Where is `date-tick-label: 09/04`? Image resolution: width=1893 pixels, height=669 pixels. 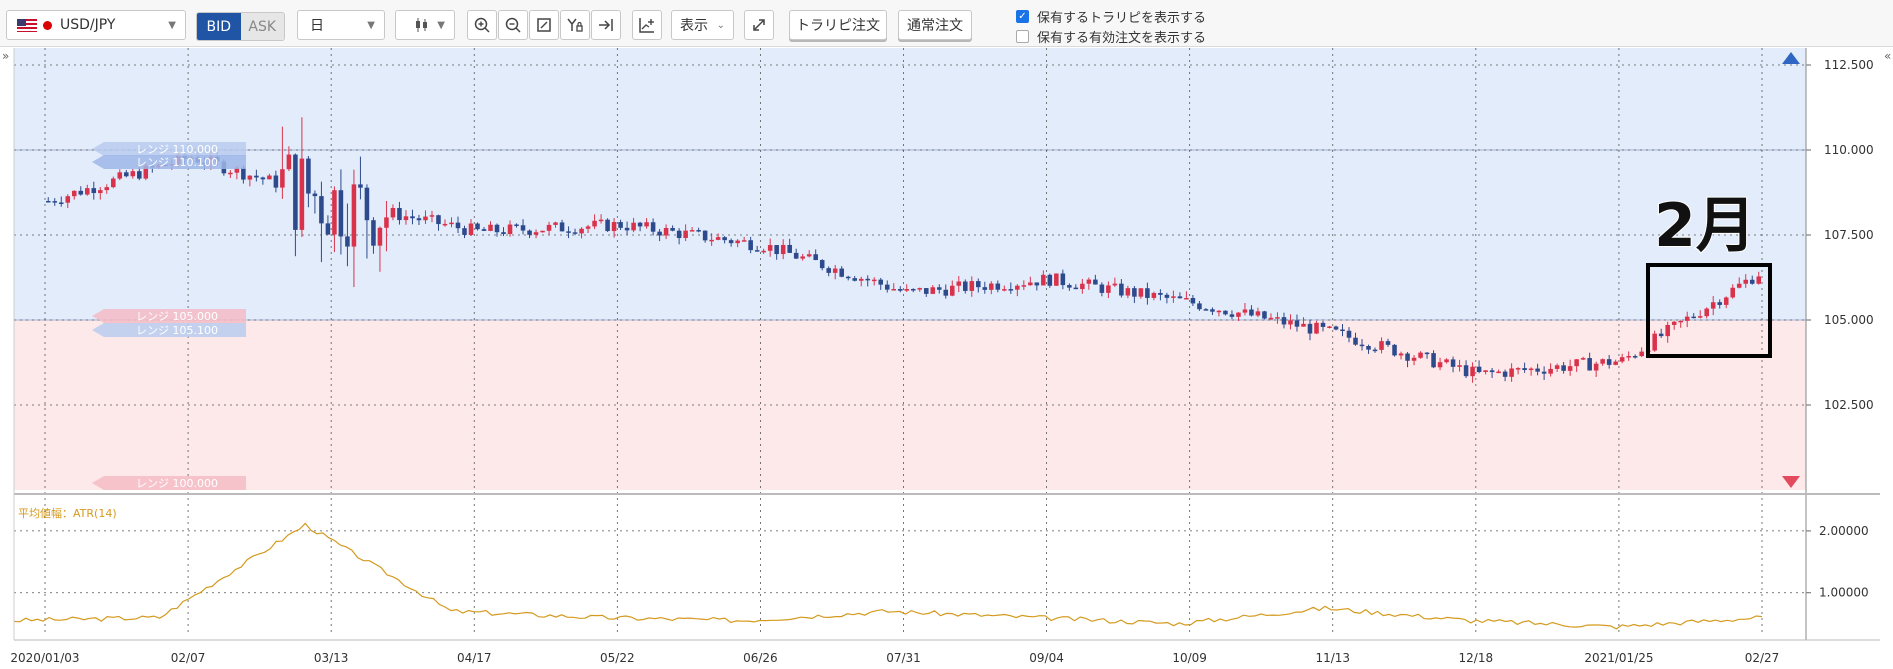 date-tick-label: 09/04 is located at coordinates (1046, 658).